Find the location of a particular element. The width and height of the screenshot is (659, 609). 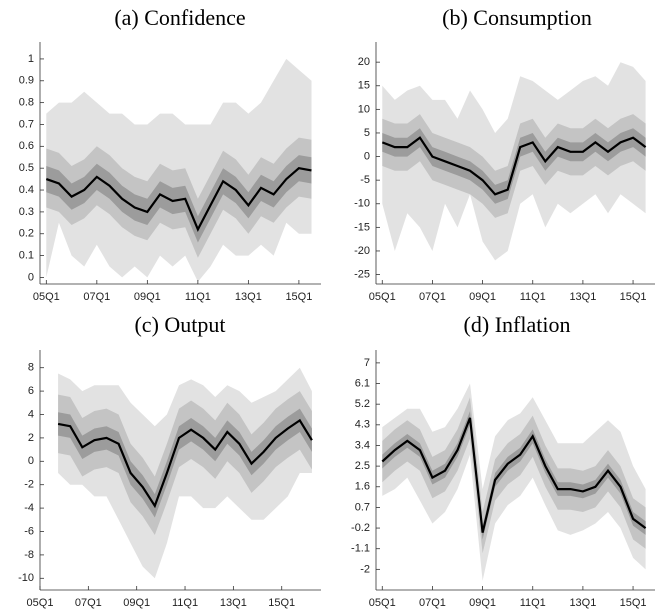

panel-title: (a) Confidence is located at coordinates (179, 17).